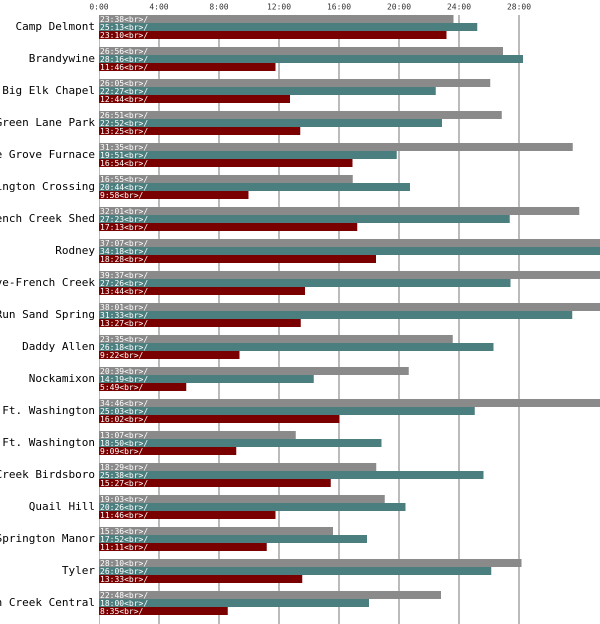  Describe the element at coordinates (47, 474) in the screenshot. I see `category-label: Creek Birdsboro` at that location.